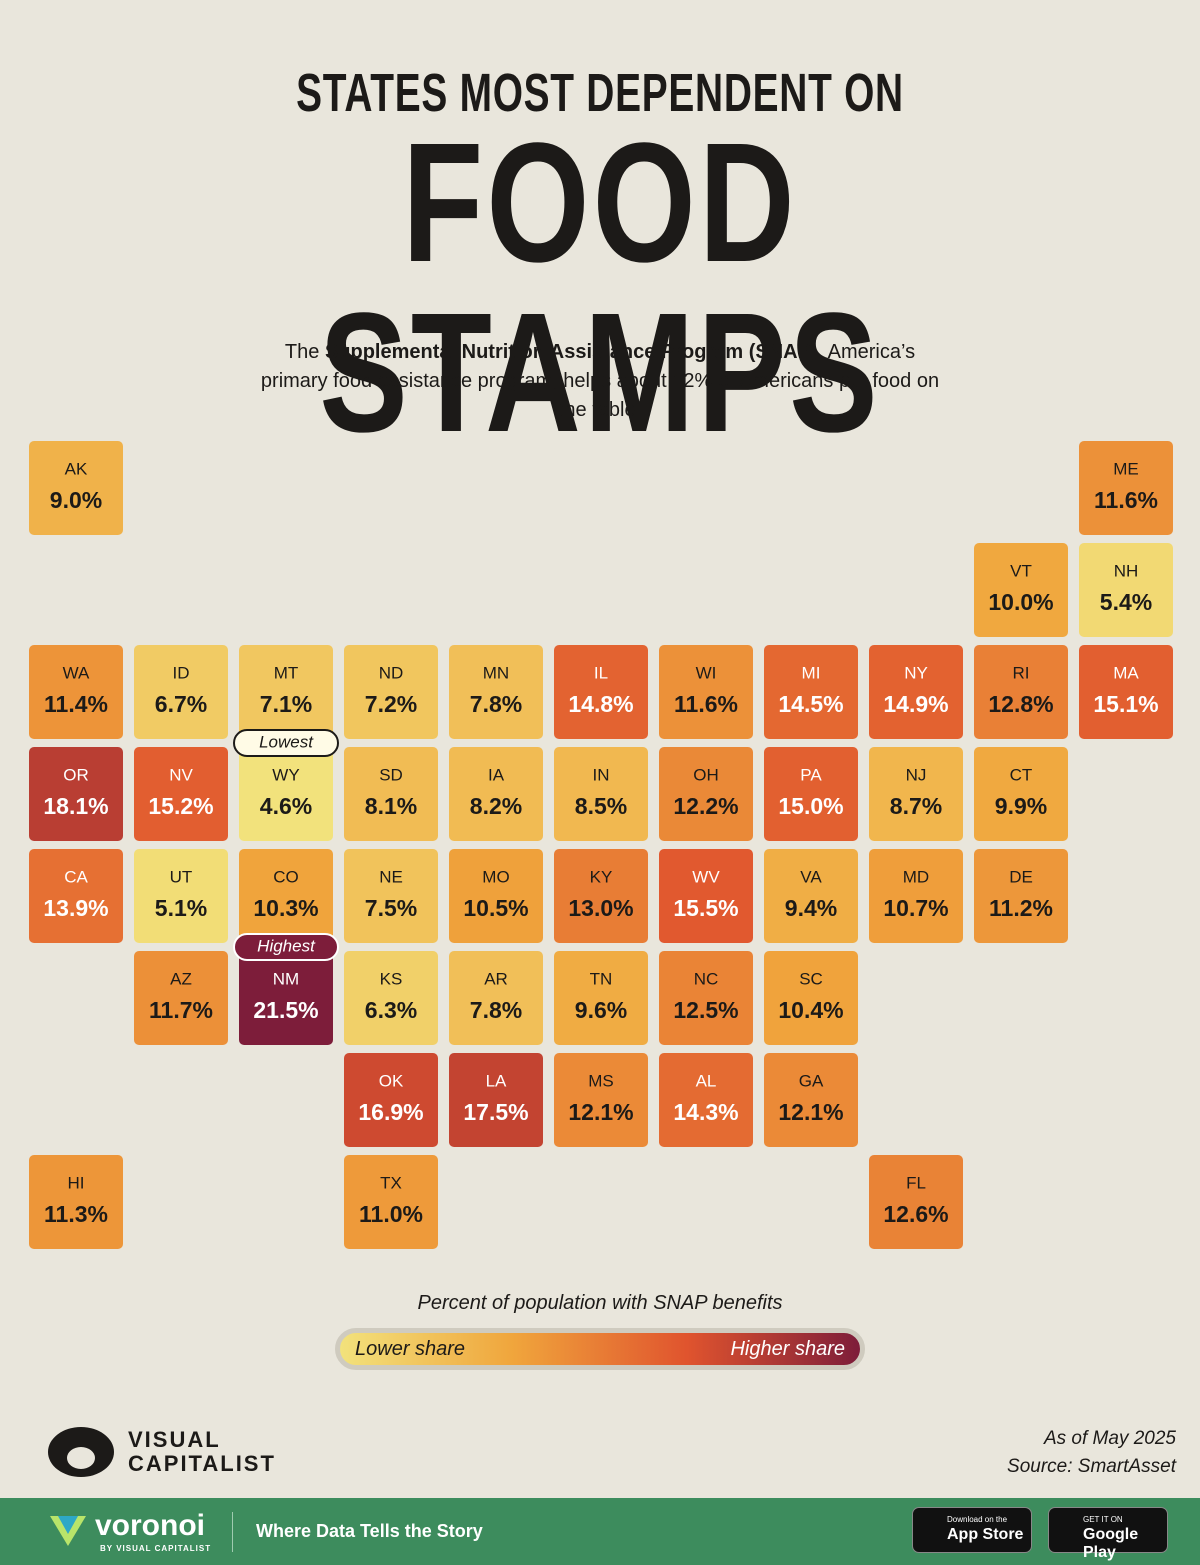 The height and width of the screenshot is (1565, 1200). Describe the element at coordinates (985, 1534) in the screenshot. I see `badge-large: App Store` at that location.